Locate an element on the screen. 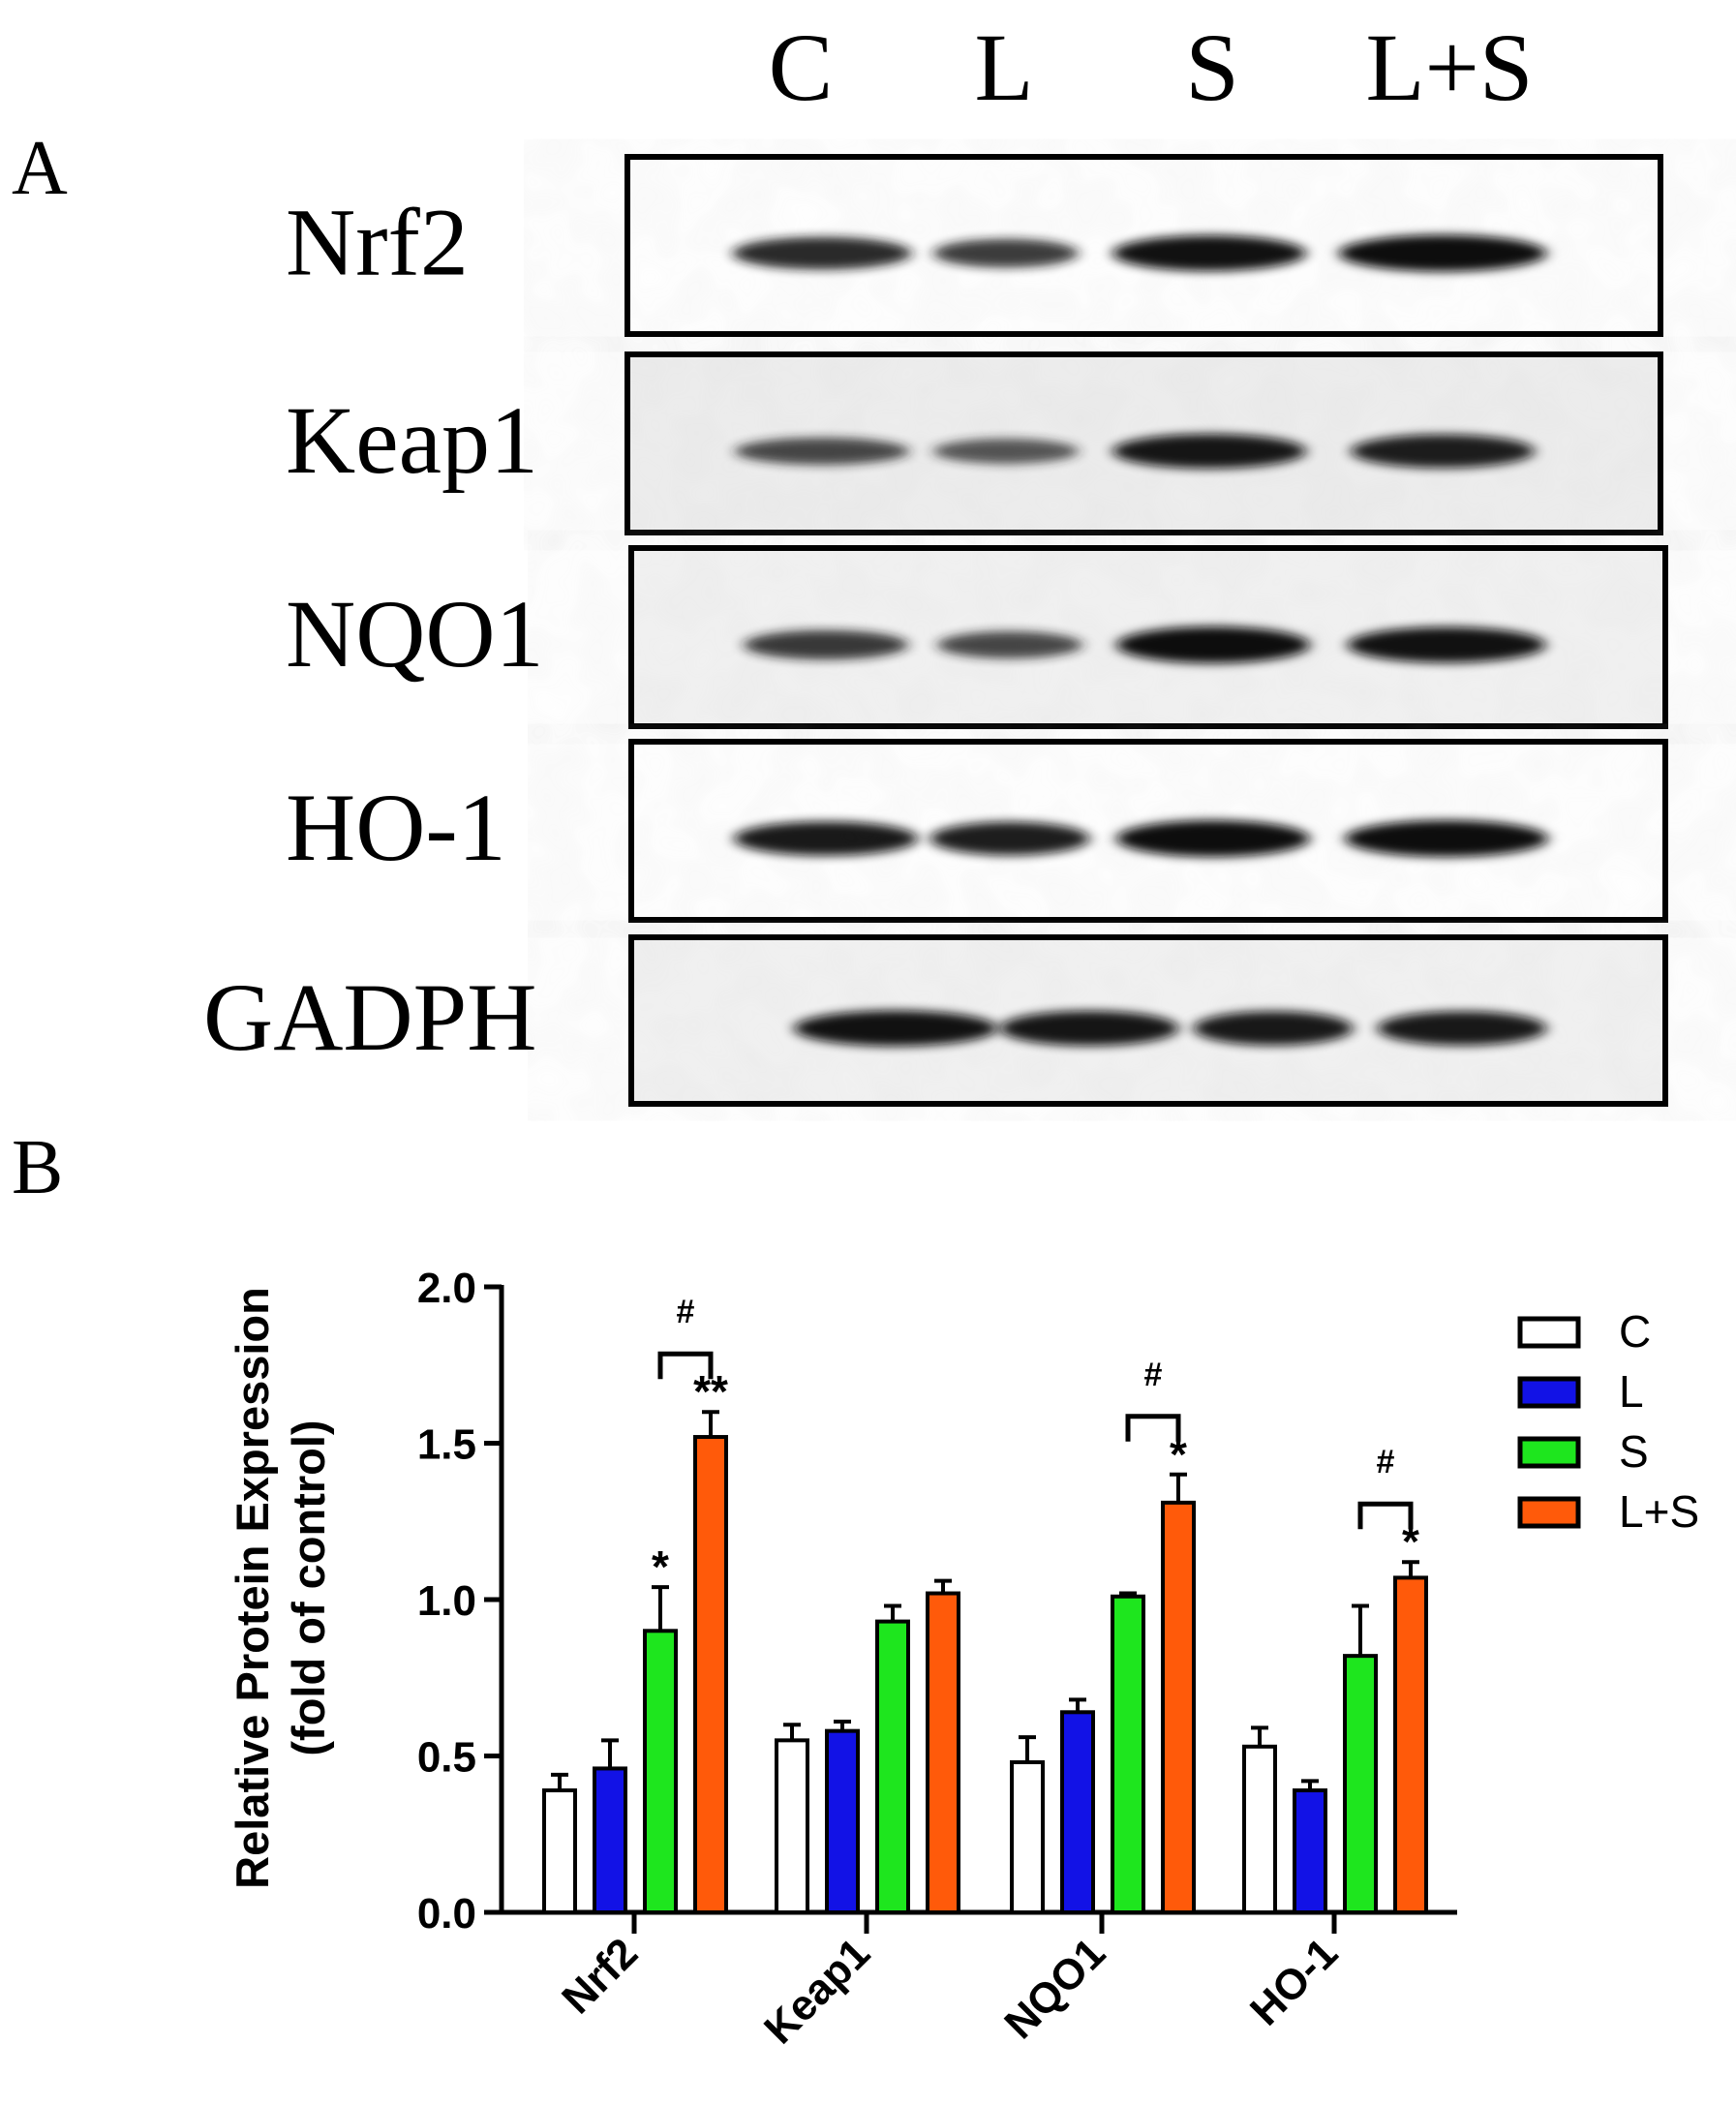  x-tick-label: Keap1 is located at coordinates (817, 1991).